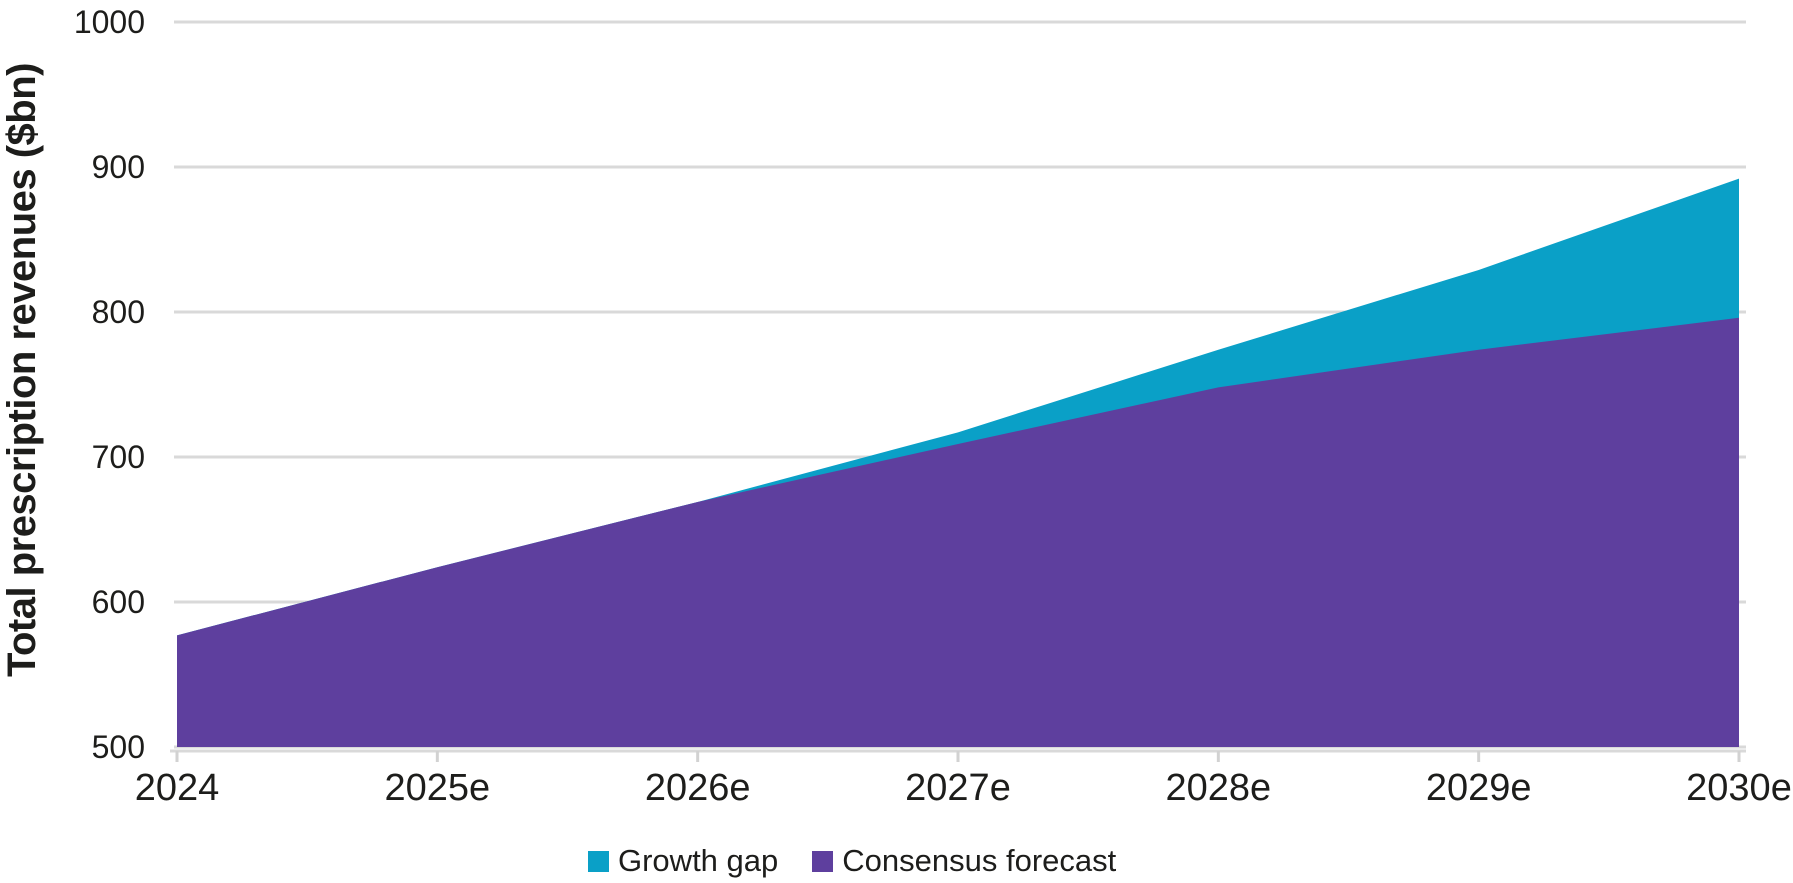 This screenshot has width=1793, height=883. Describe the element at coordinates (118, 312) in the screenshot. I see `y-tick-label-800: 800` at that location.